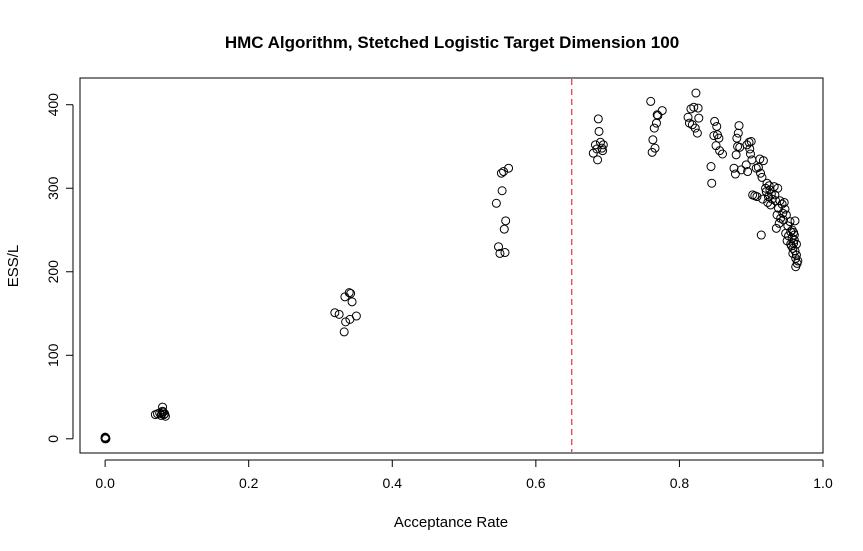  I want to click on y-tick-label: 0, so click(53, 439).